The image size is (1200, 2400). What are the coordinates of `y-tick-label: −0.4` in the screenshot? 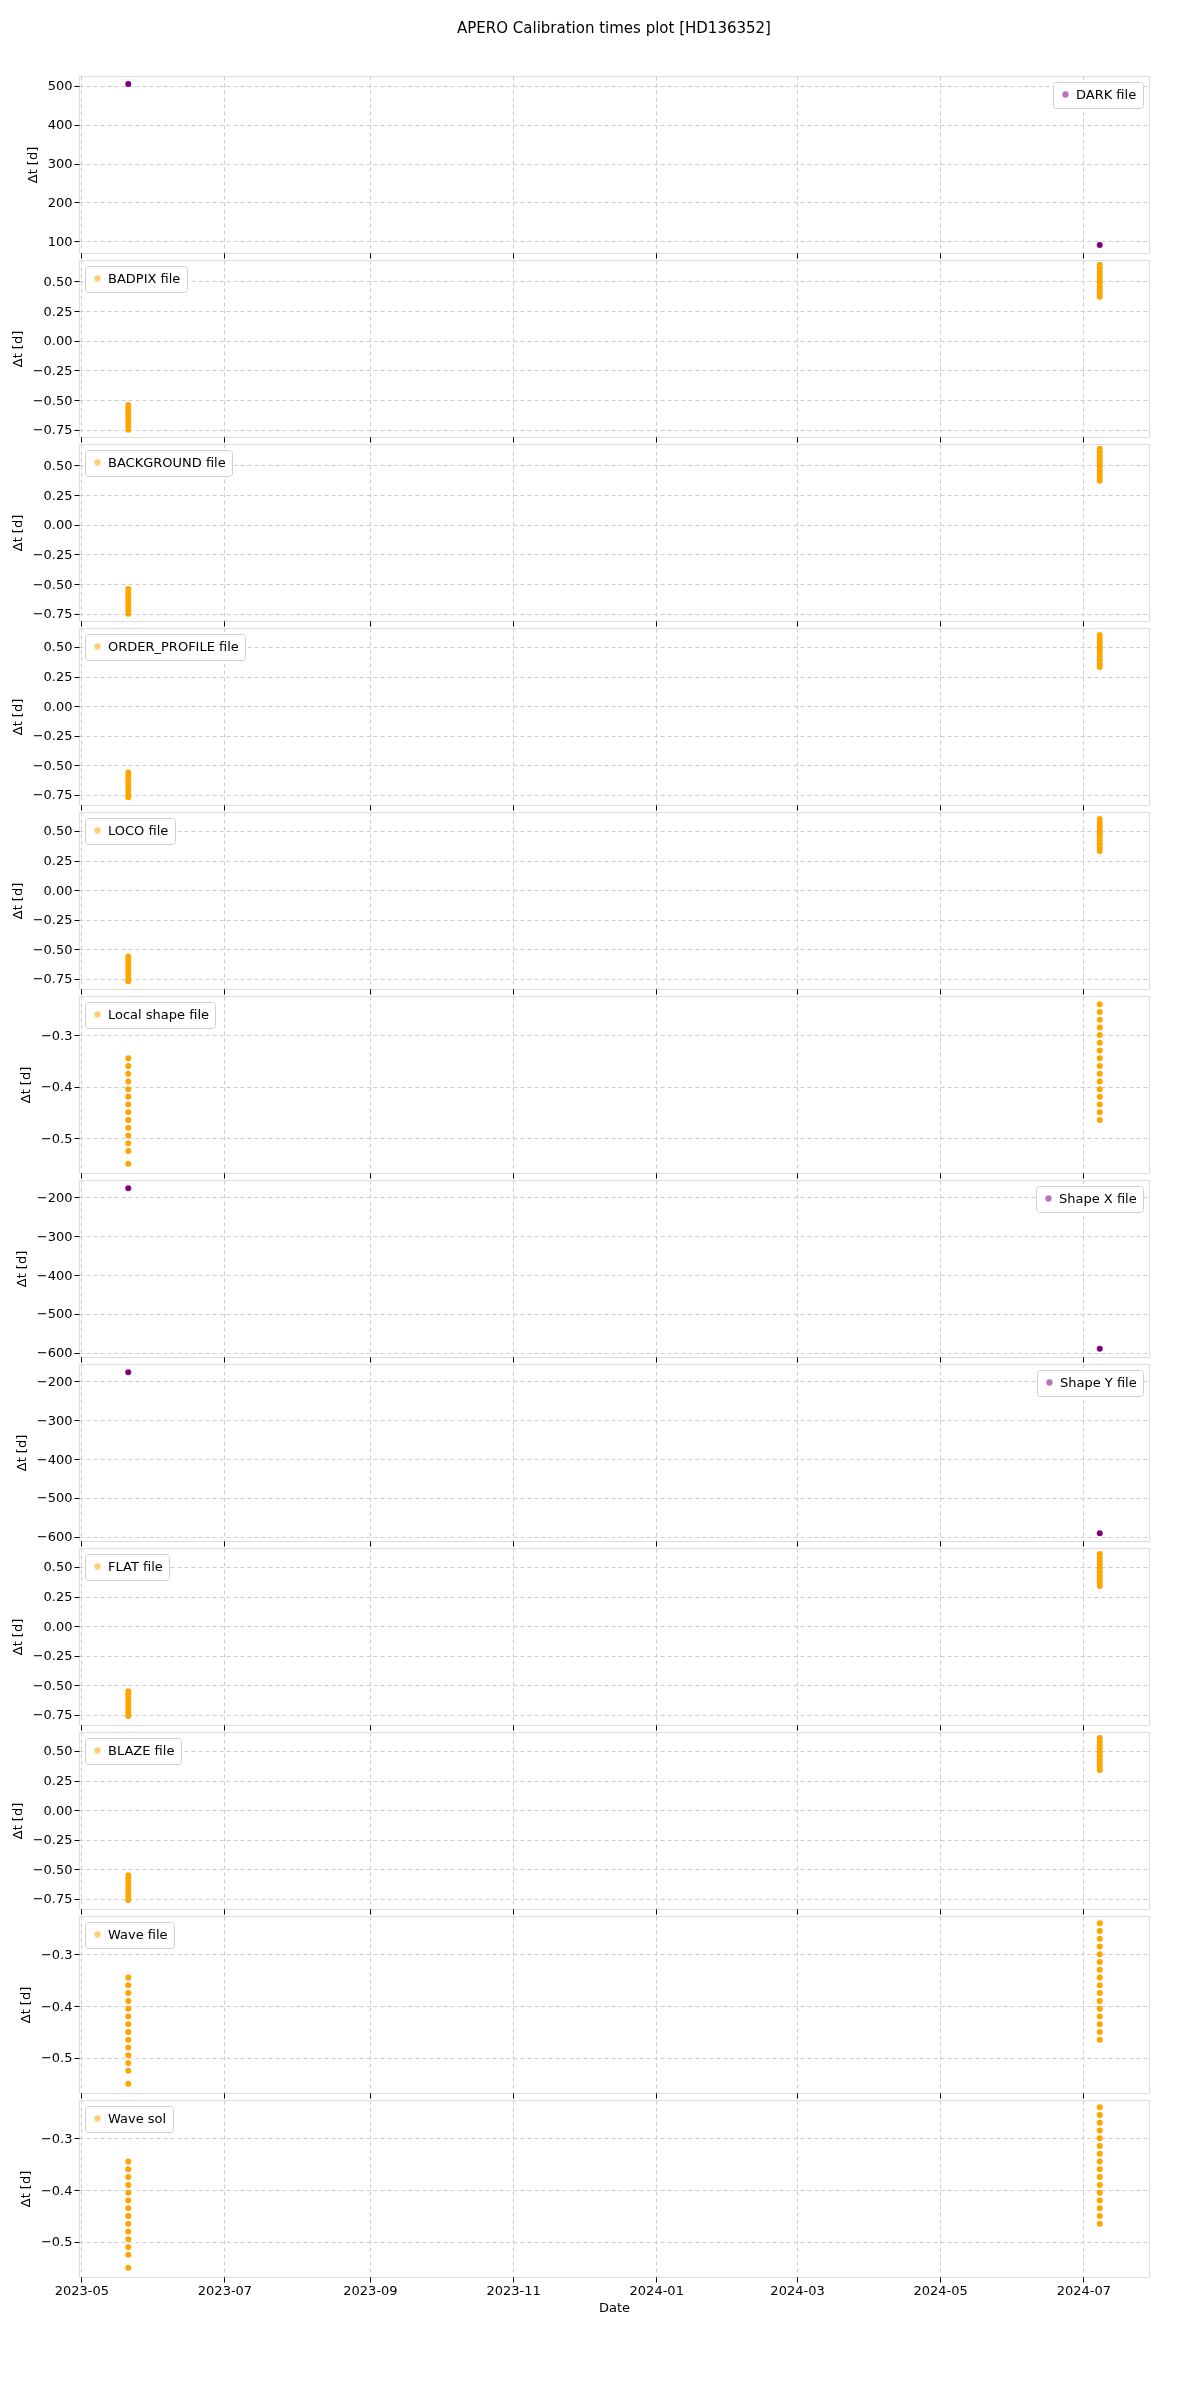 It's located at (56, 2190).